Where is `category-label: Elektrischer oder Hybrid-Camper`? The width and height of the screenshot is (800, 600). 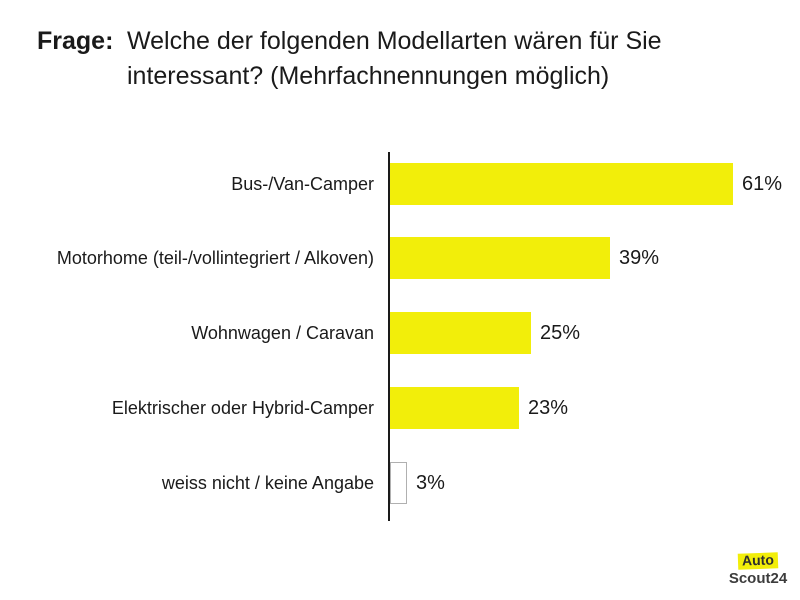 category-label: Elektrischer oder Hybrid-Camper is located at coordinates (242, 407).